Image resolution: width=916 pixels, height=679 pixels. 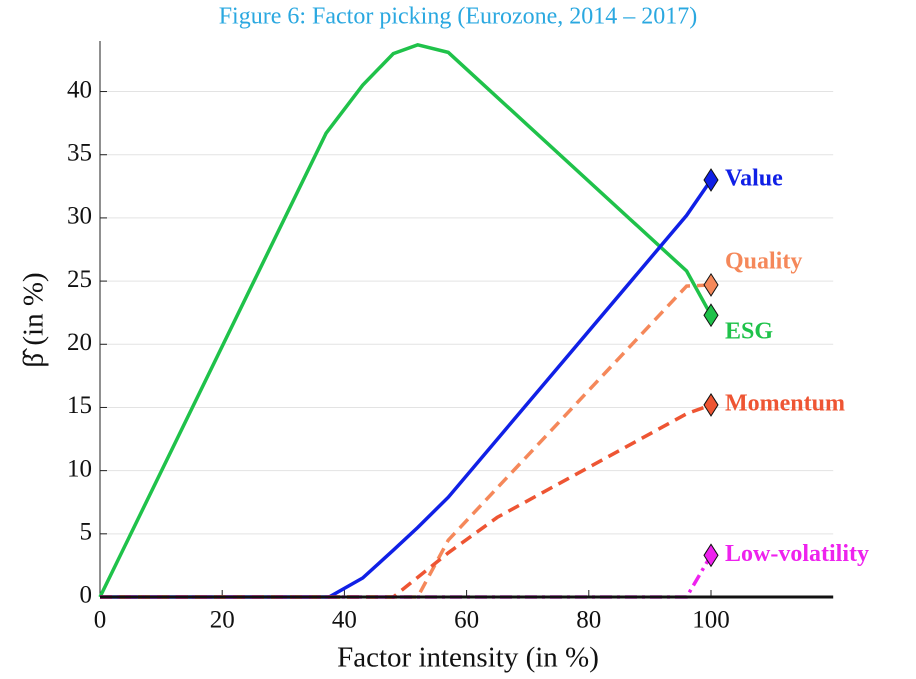 What do you see at coordinates (79, 152) in the screenshot?
I see `y-tick-label: 35` at bounding box center [79, 152].